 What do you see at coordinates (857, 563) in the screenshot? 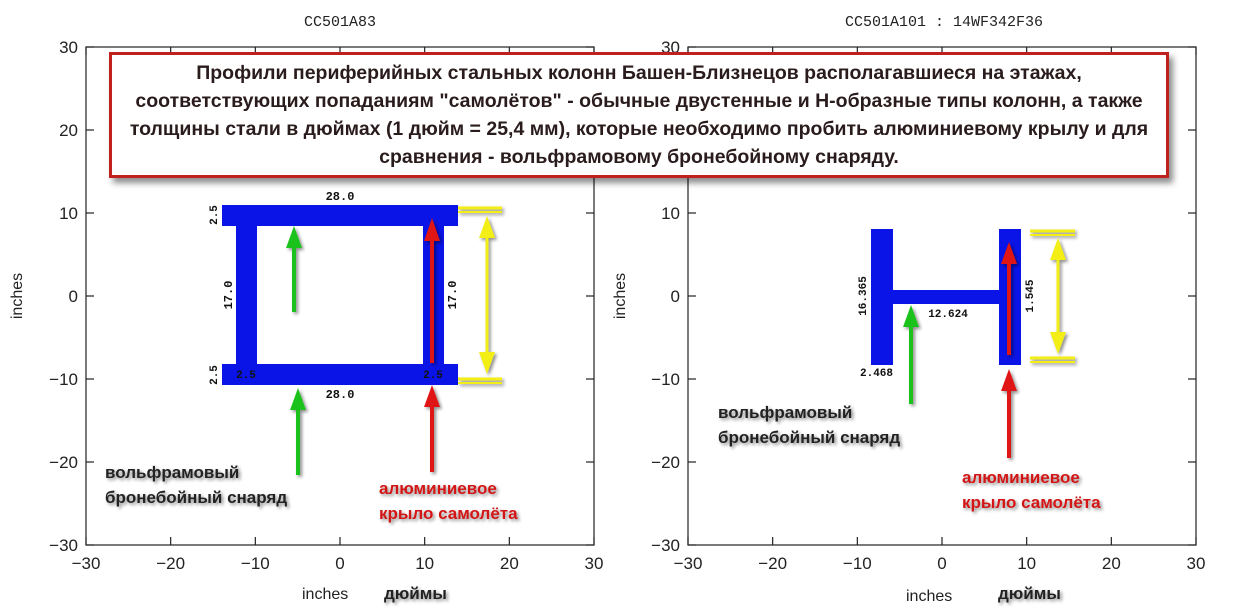
I see `right-plot-xtick-label: −10` at bounding box center [857, 563].